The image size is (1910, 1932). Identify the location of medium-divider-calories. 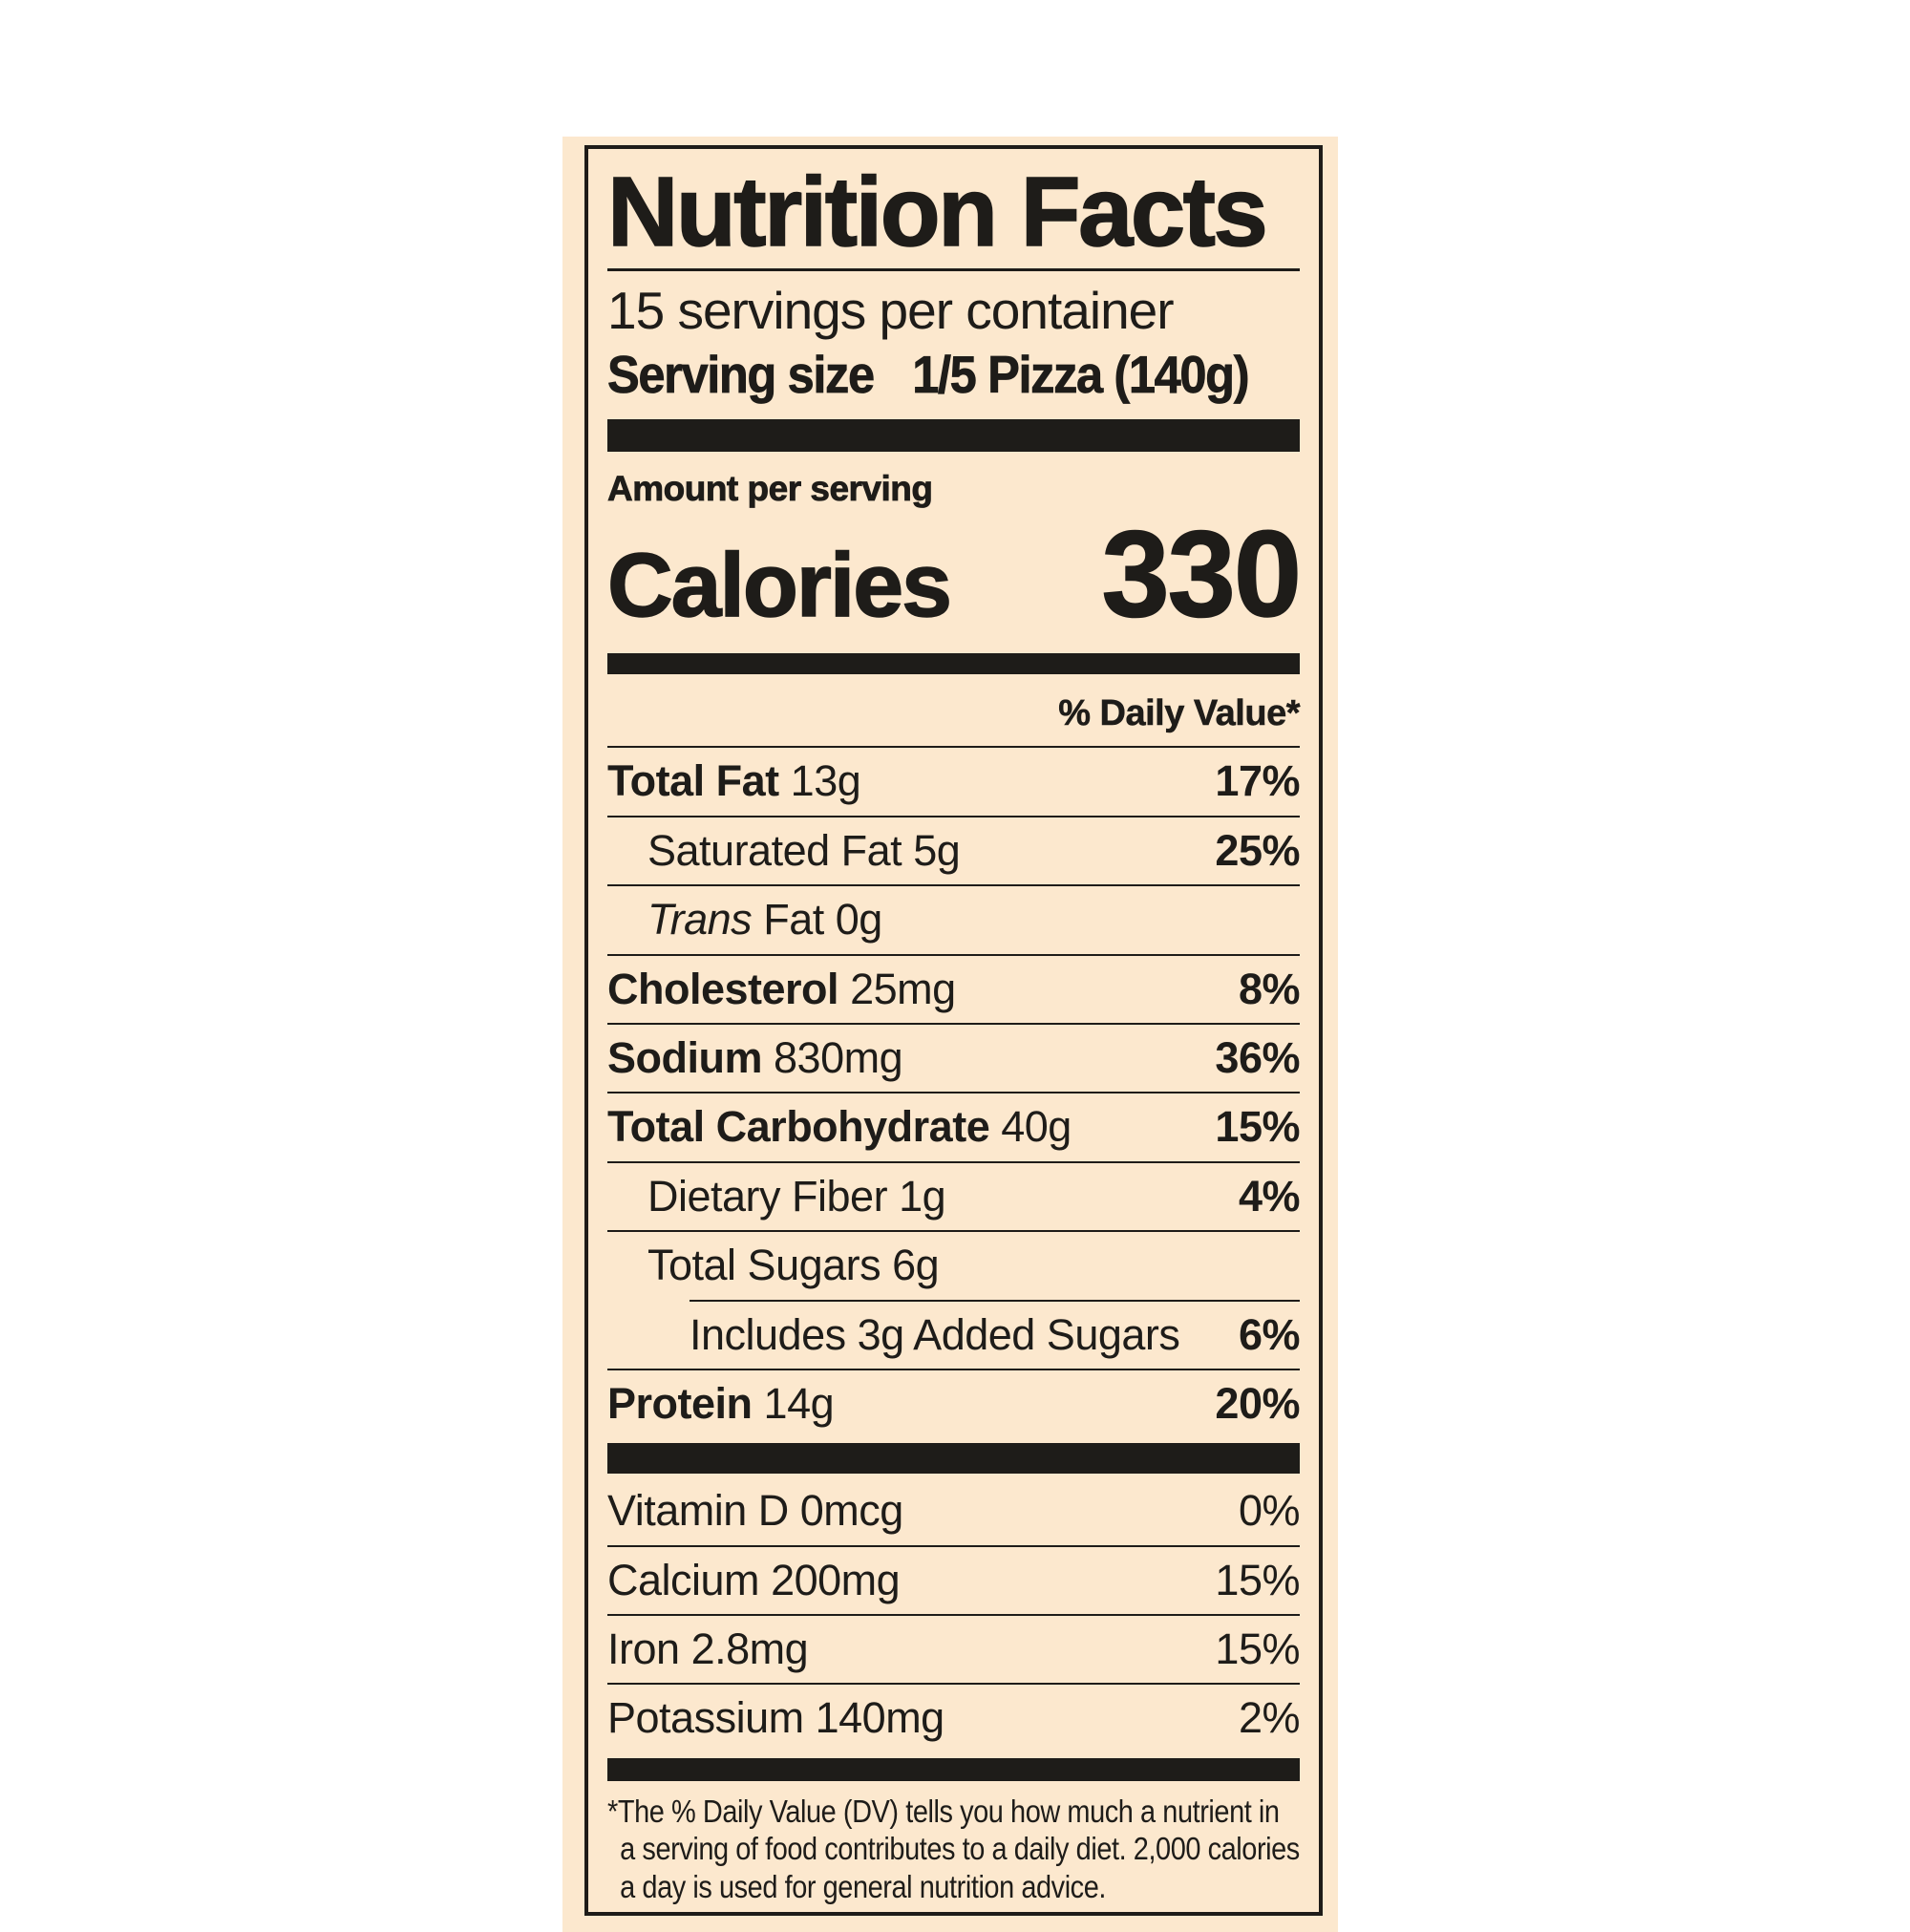
(953, 664).